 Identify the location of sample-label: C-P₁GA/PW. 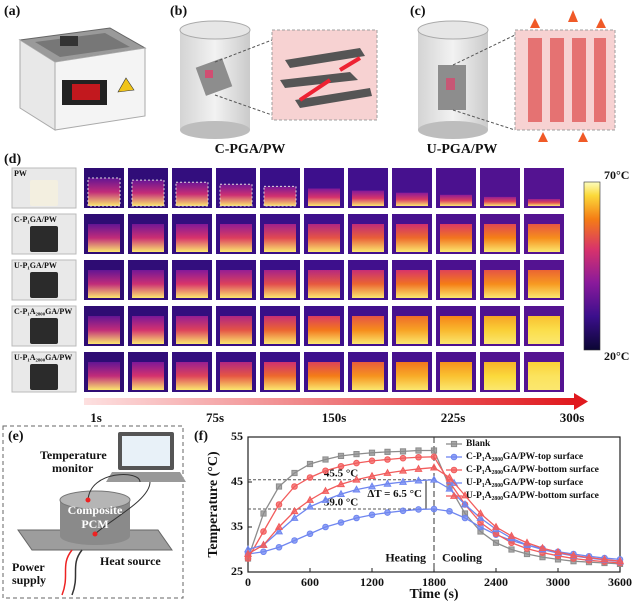
(35, 219).